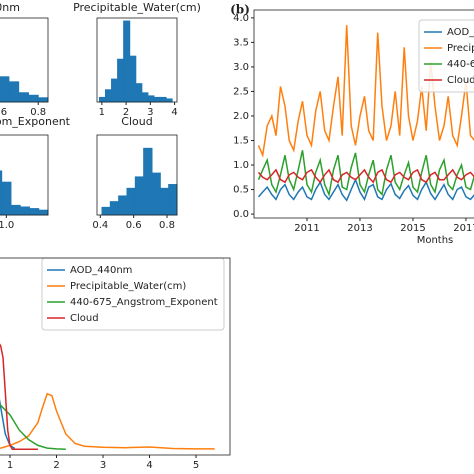 Image resolution: width=474 pixels, height=474 pixels. What do you see at coordinates (241, 190) in the screenshot?
I see `y-tick-label: 0.5` at bounding box center [241, 190].